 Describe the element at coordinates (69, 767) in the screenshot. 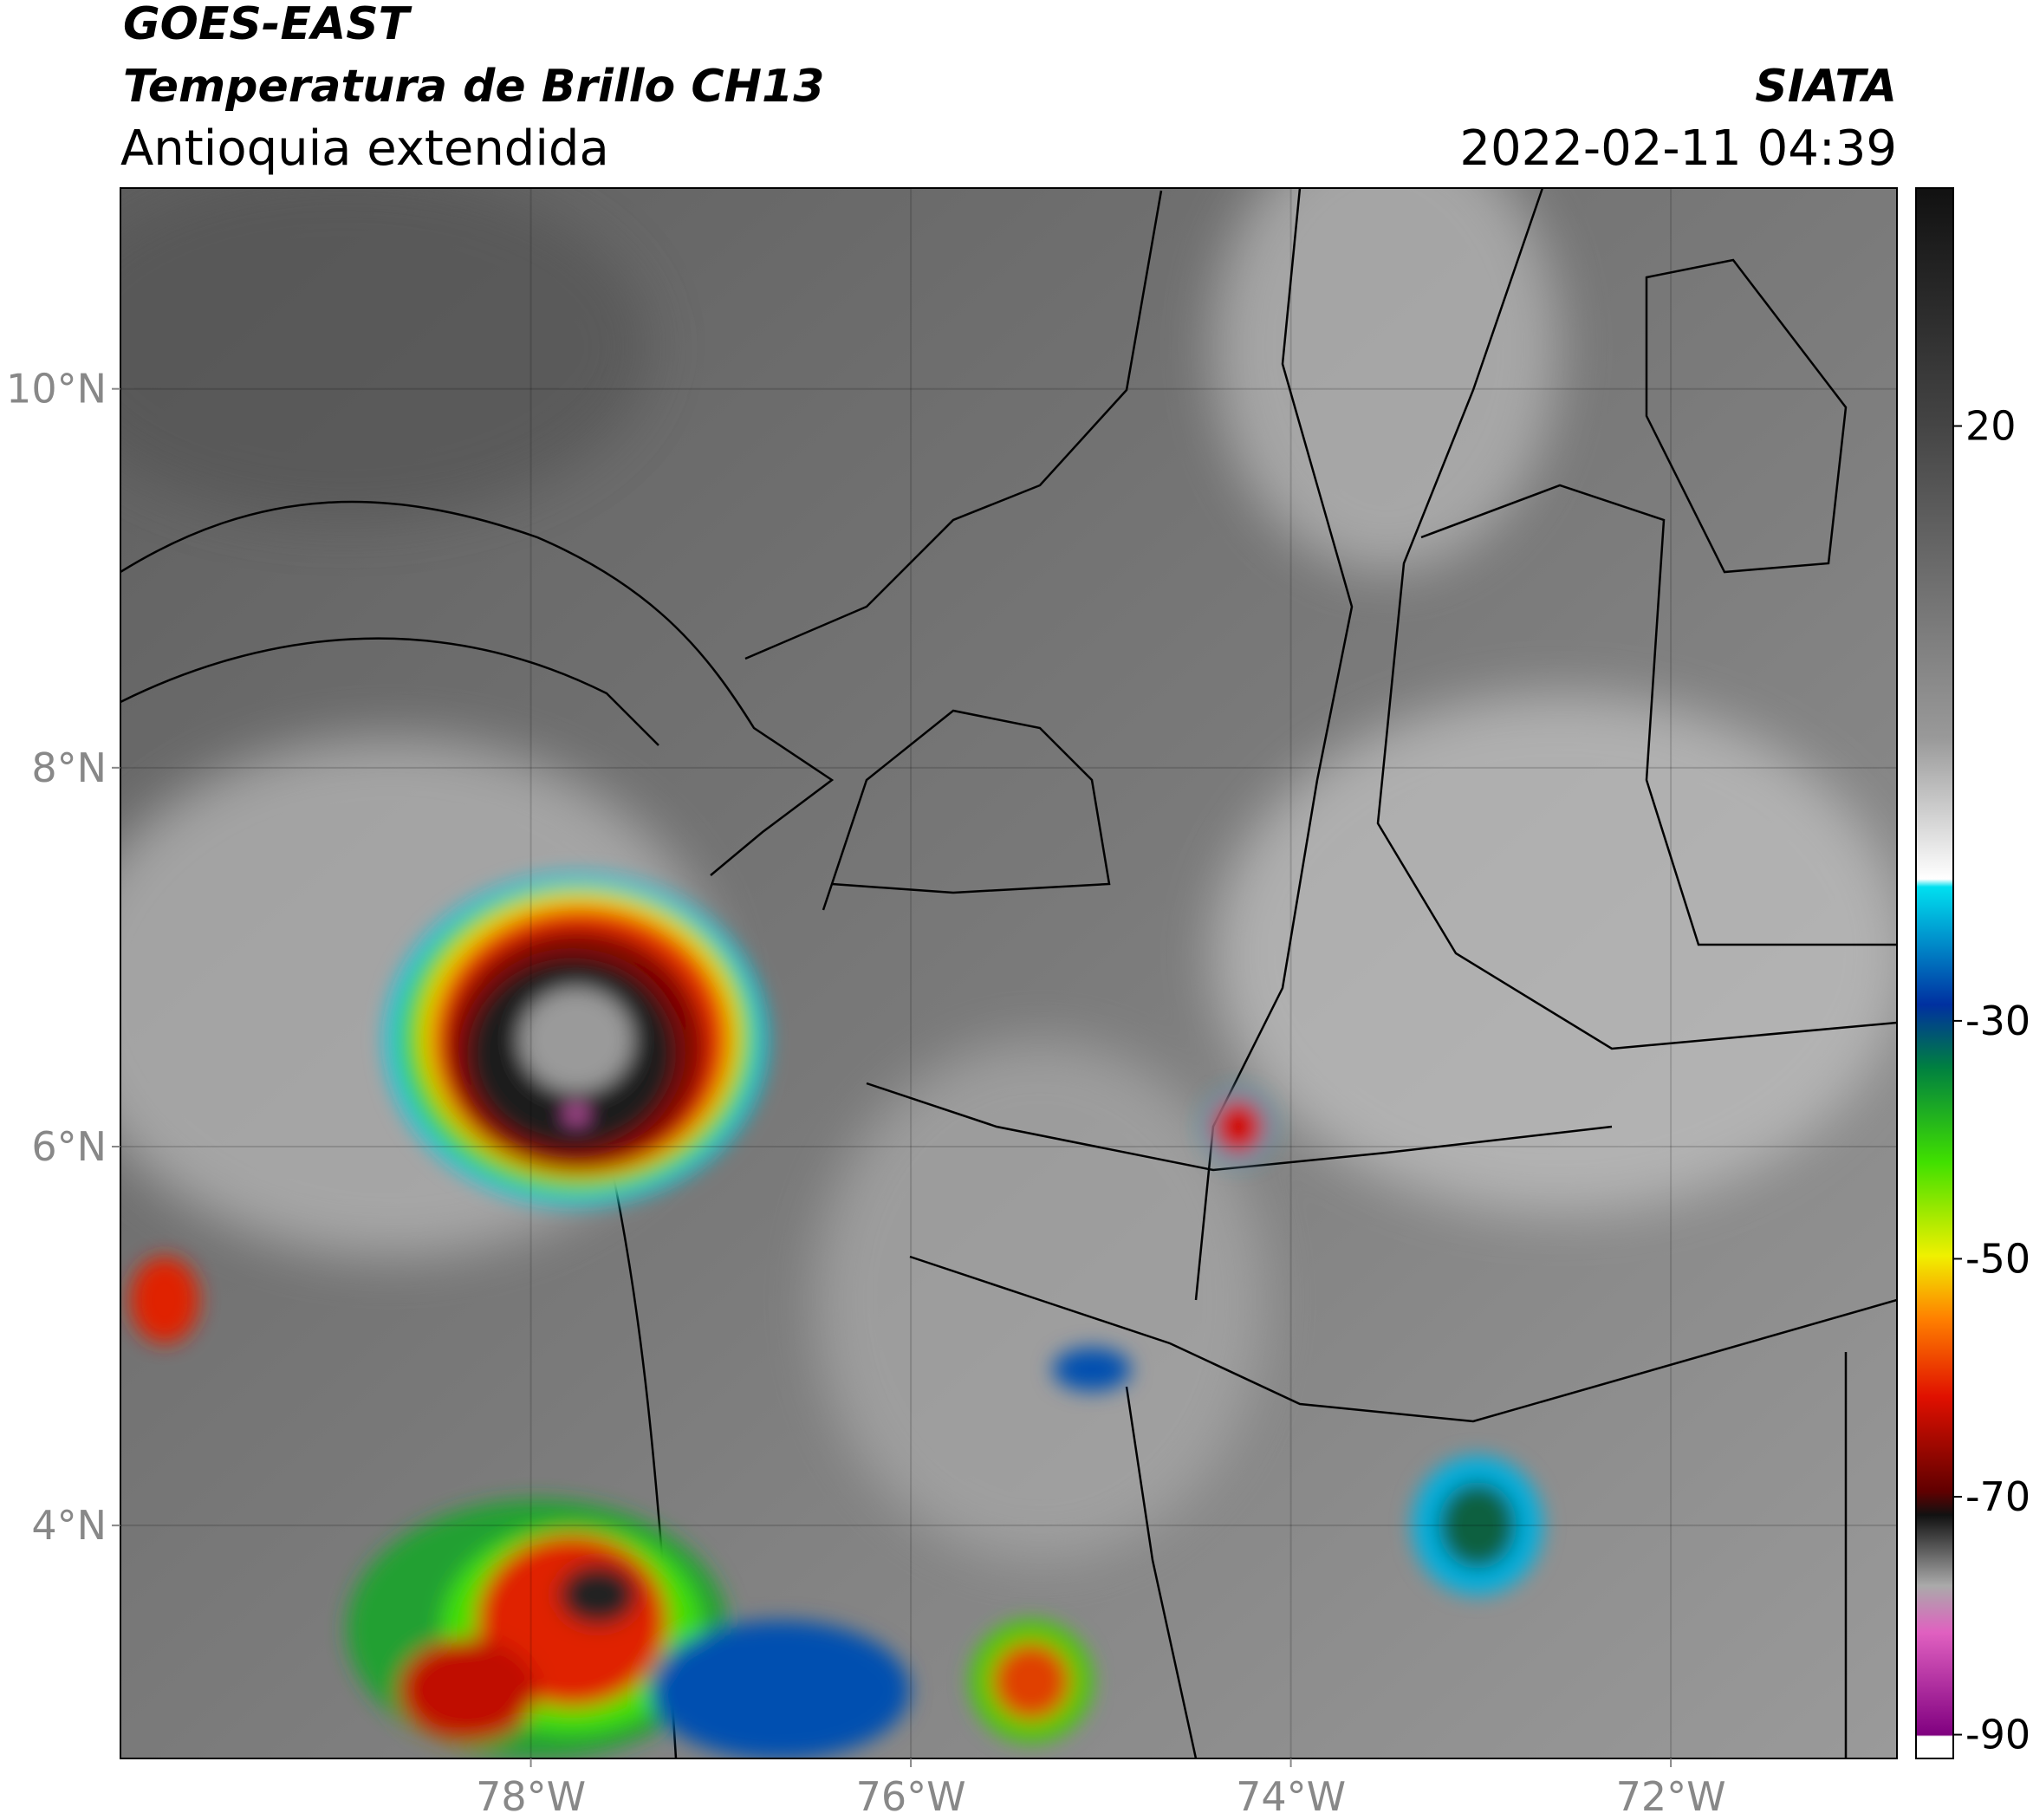

I see `y-tick-label: 8°N` at that location.